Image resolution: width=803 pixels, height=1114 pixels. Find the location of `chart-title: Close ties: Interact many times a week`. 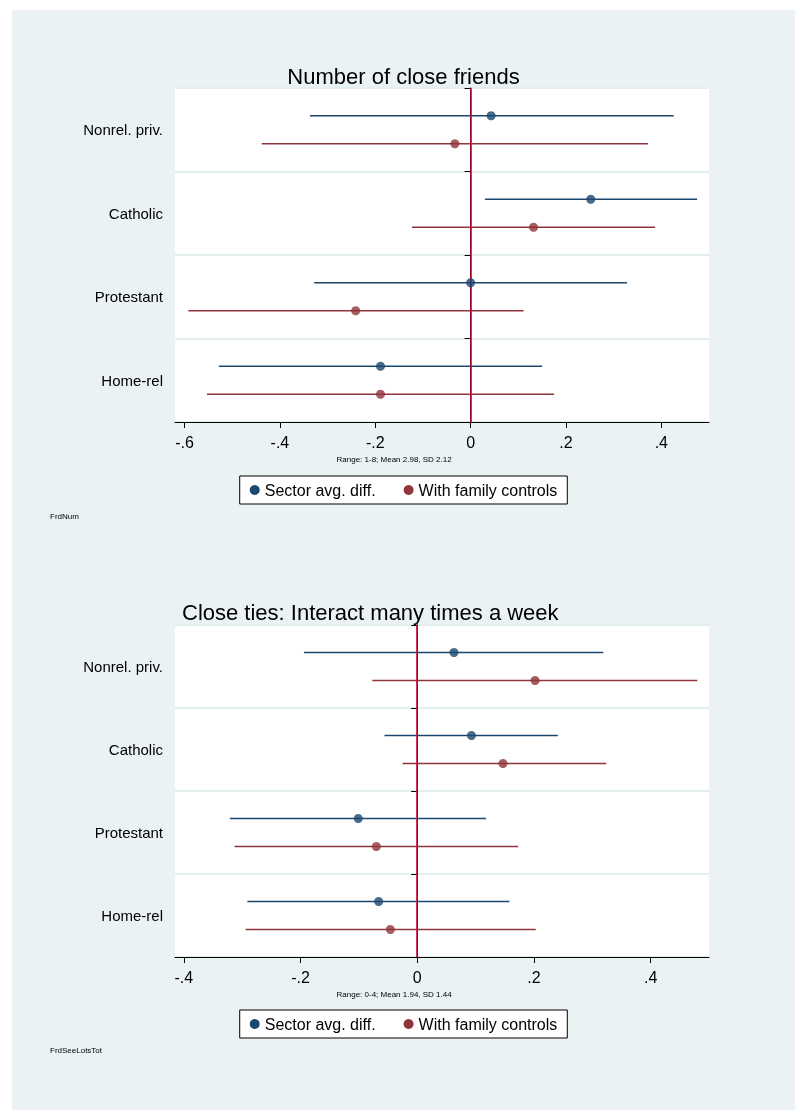

chart-title: Close ties: Interact many times a week is located at coordinates (371, 612).